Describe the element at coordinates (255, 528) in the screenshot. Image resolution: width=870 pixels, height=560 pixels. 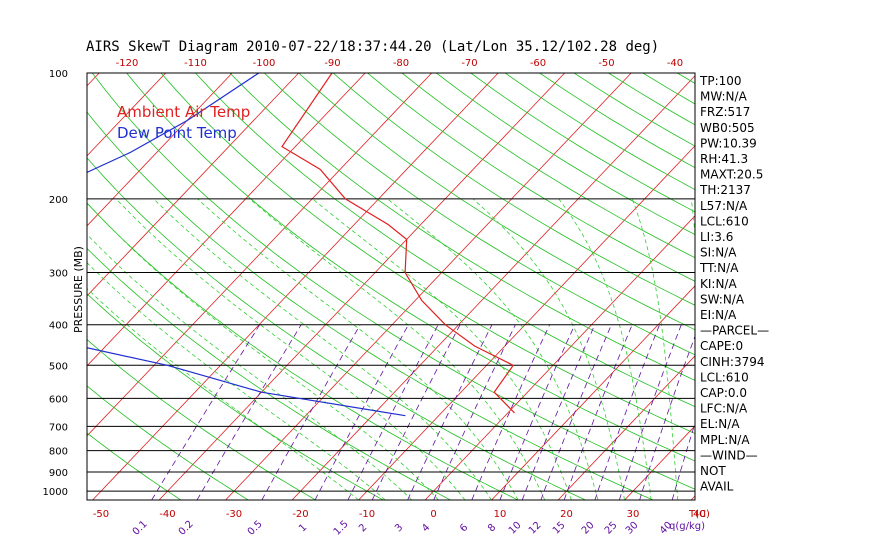
I see `mixing-ratio-label: 0.5` at that location.